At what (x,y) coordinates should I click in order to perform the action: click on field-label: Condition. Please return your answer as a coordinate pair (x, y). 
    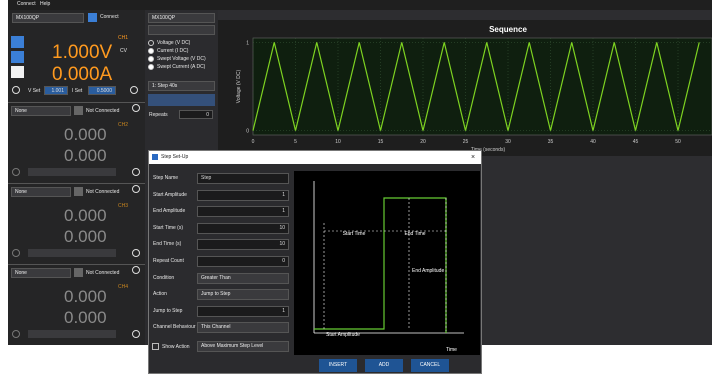
    Looking at the image, I should click on (164, 277).